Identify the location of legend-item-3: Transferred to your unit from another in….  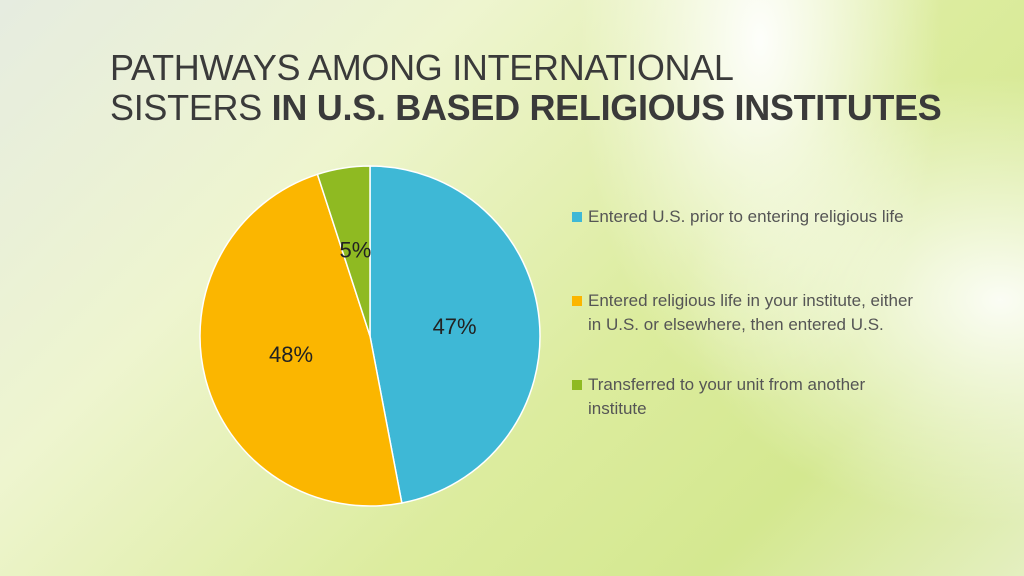
(747, 396).